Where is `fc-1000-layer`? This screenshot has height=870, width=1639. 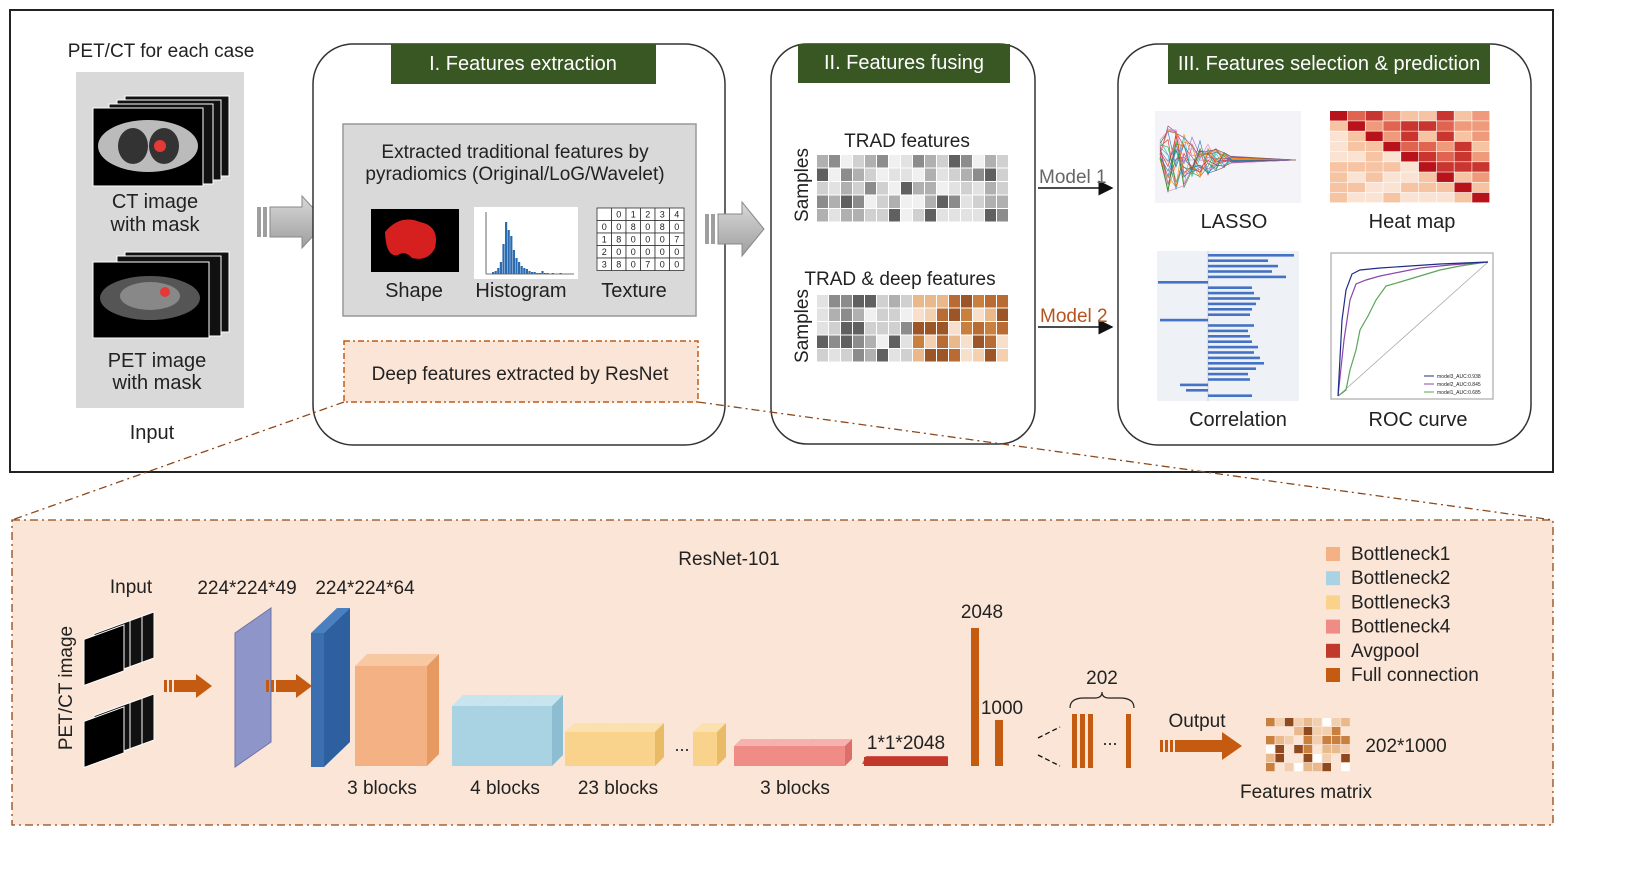
fc-1000-layer is located at coordinates (999, 743).